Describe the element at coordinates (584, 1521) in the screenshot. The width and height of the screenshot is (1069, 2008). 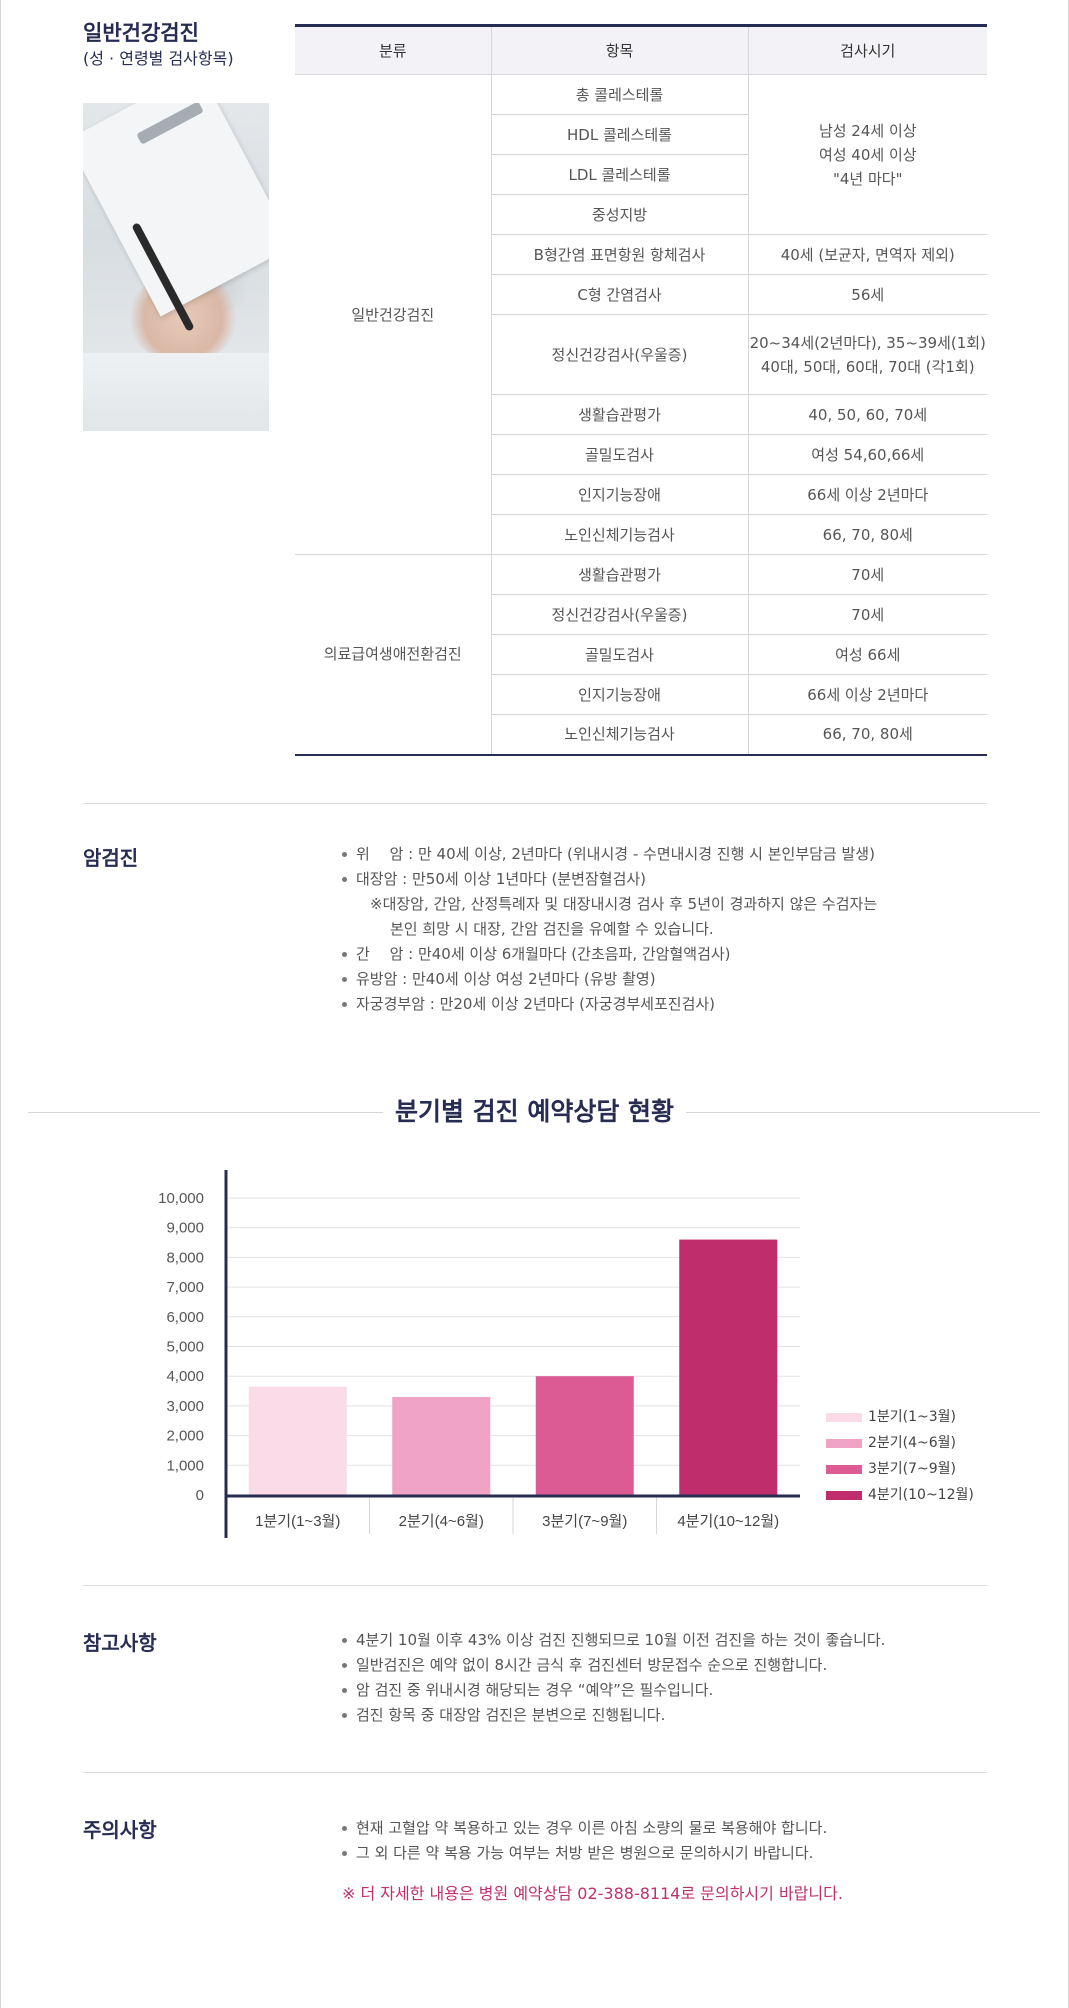
I see `x-tick-label: 3분기(7~9월)` at that location.